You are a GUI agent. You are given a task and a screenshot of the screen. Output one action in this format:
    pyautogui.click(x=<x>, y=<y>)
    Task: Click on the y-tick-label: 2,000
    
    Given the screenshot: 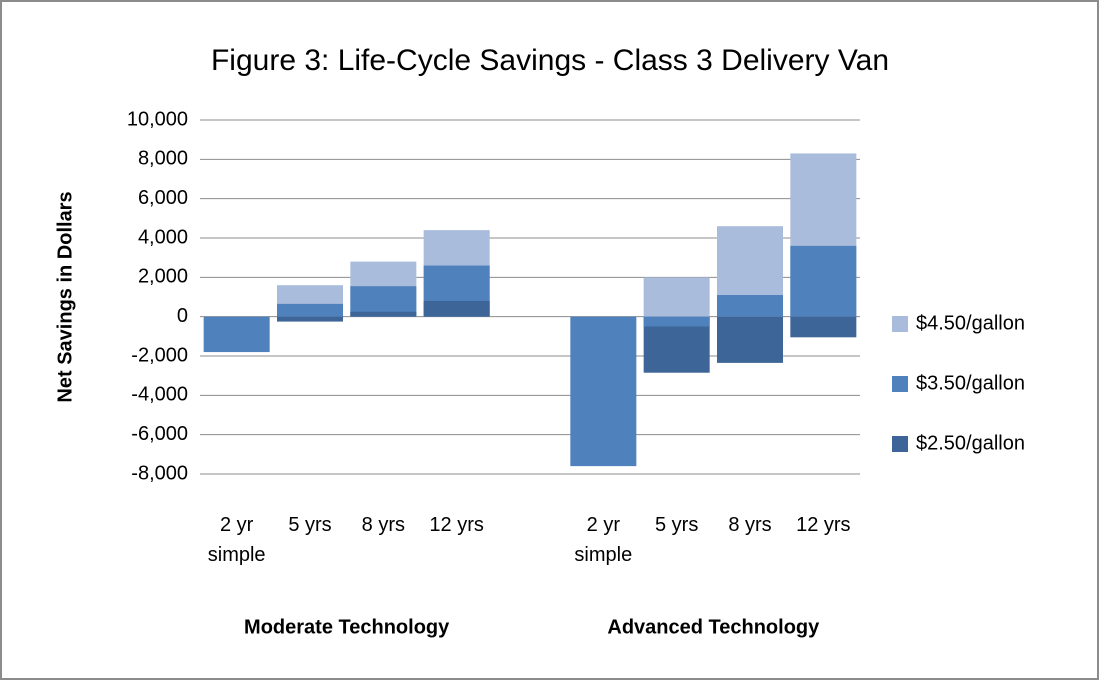 What is the action you would take?
    pyautogui.click(x=163, y=277)
    